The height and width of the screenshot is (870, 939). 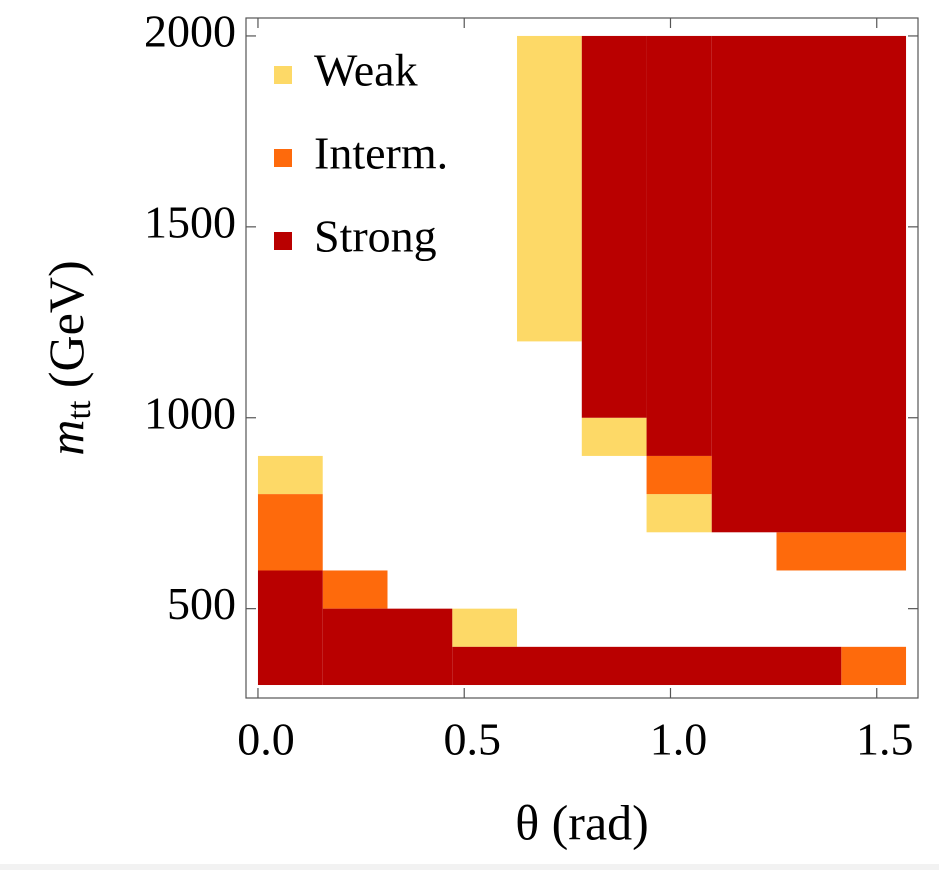 I want to click on y-axis-label: mtt (GeV), so click(x=67, y=357).